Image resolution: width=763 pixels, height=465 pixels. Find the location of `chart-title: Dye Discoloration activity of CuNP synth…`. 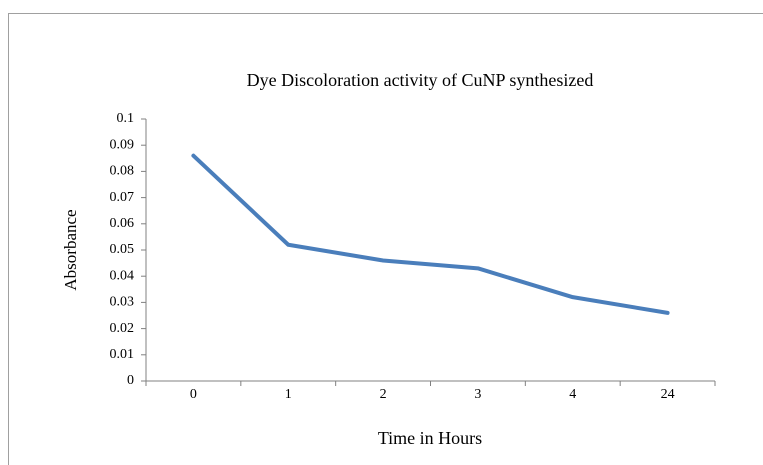

chart-title: Dye Discoloration activity of CuNP synth… is located at coordinates (420, 80).